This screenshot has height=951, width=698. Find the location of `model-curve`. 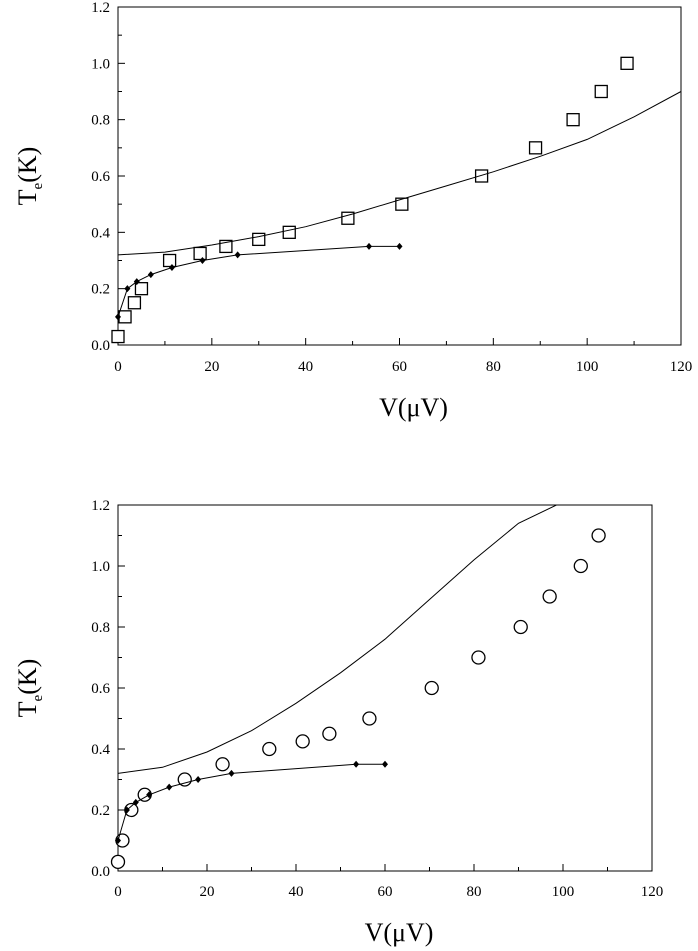

model-curve is located at coordinates (399, 173).